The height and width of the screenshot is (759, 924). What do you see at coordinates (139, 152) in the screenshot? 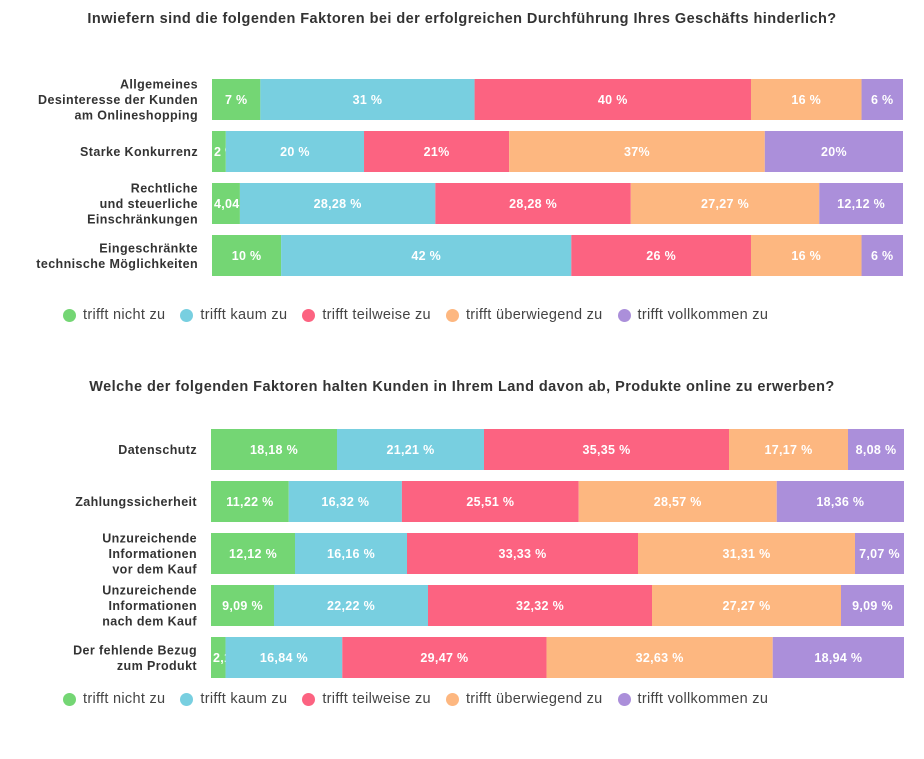
I see `category-label-line: Starke Konkurrenz` at bounding box center [139, 152].